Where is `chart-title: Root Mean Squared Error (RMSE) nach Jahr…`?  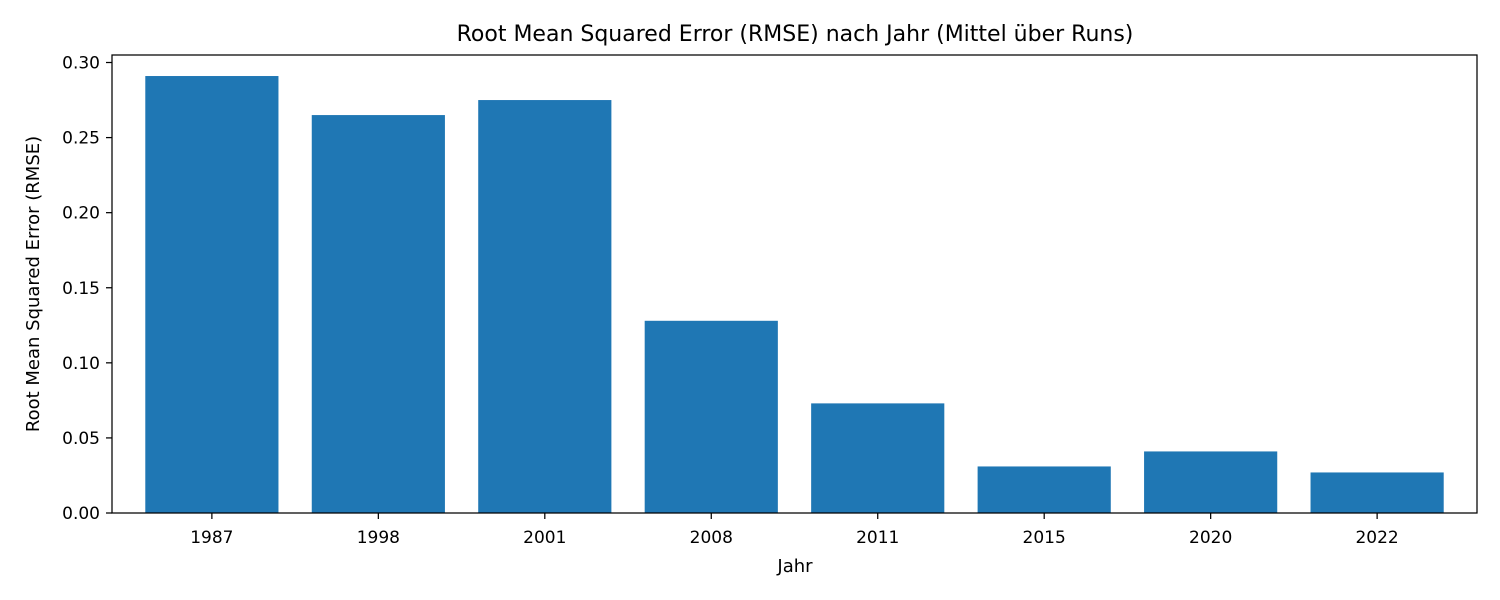 chart-title: Root Mean Squared Error (RMSE) nach Jahr… is located at coordinates (795, 34).